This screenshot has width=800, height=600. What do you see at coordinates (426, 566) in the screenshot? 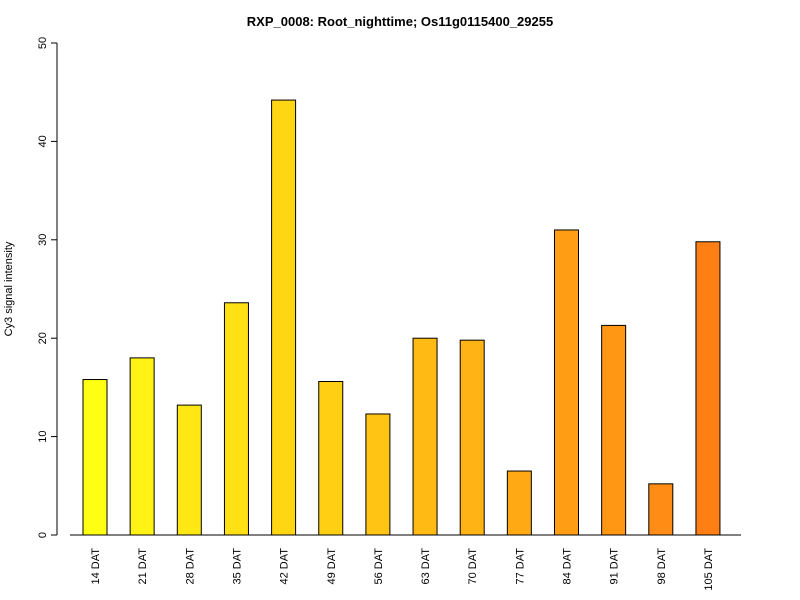
I see `x-tick-label: 63 DAT` at bounding box center [426, 566].